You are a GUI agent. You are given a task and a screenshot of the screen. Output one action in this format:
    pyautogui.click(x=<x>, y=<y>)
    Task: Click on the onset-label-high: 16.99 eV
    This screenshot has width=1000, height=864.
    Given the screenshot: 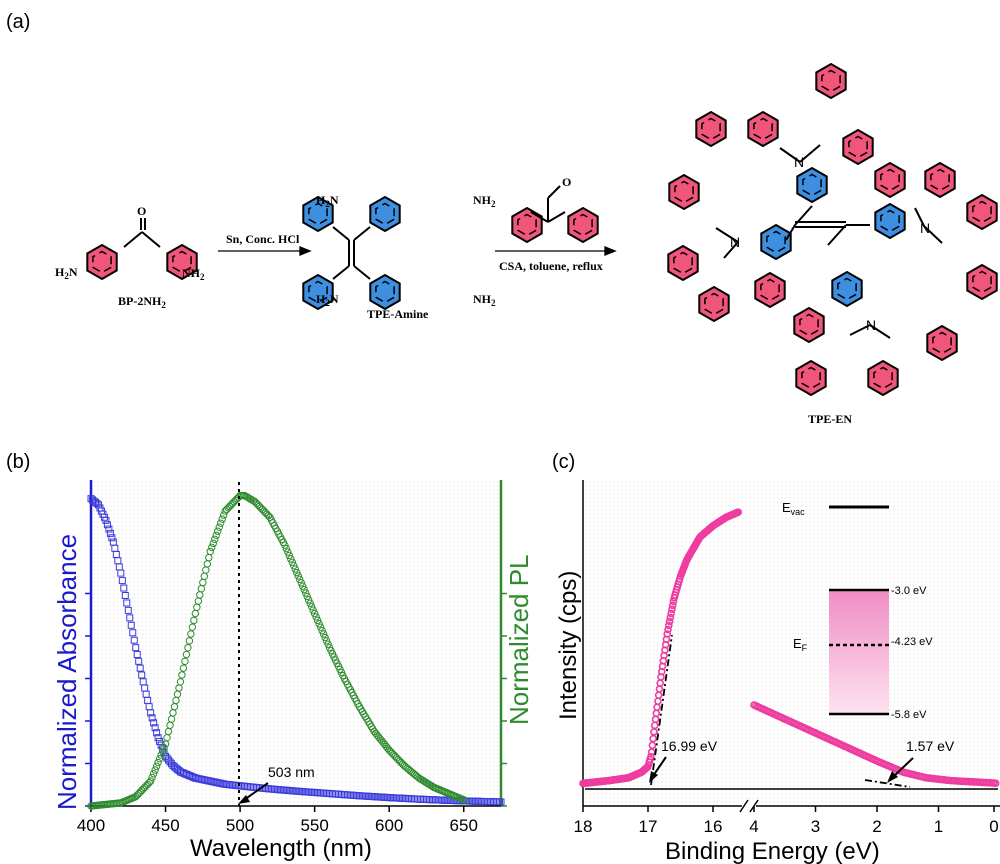 What is the action you would take?
    pyautogui.click(x=689, y=746)
    